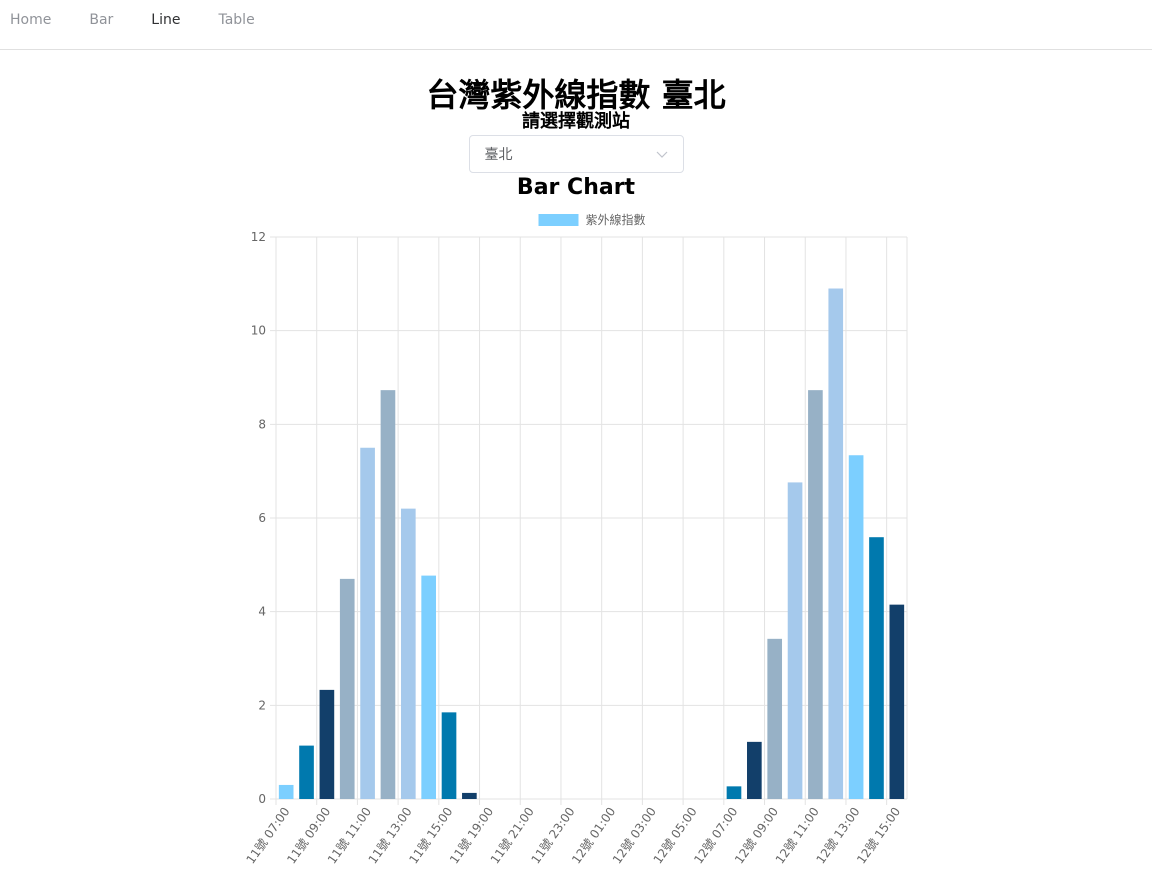  I want to click on y-tick-label: 2, so click(262, 705).